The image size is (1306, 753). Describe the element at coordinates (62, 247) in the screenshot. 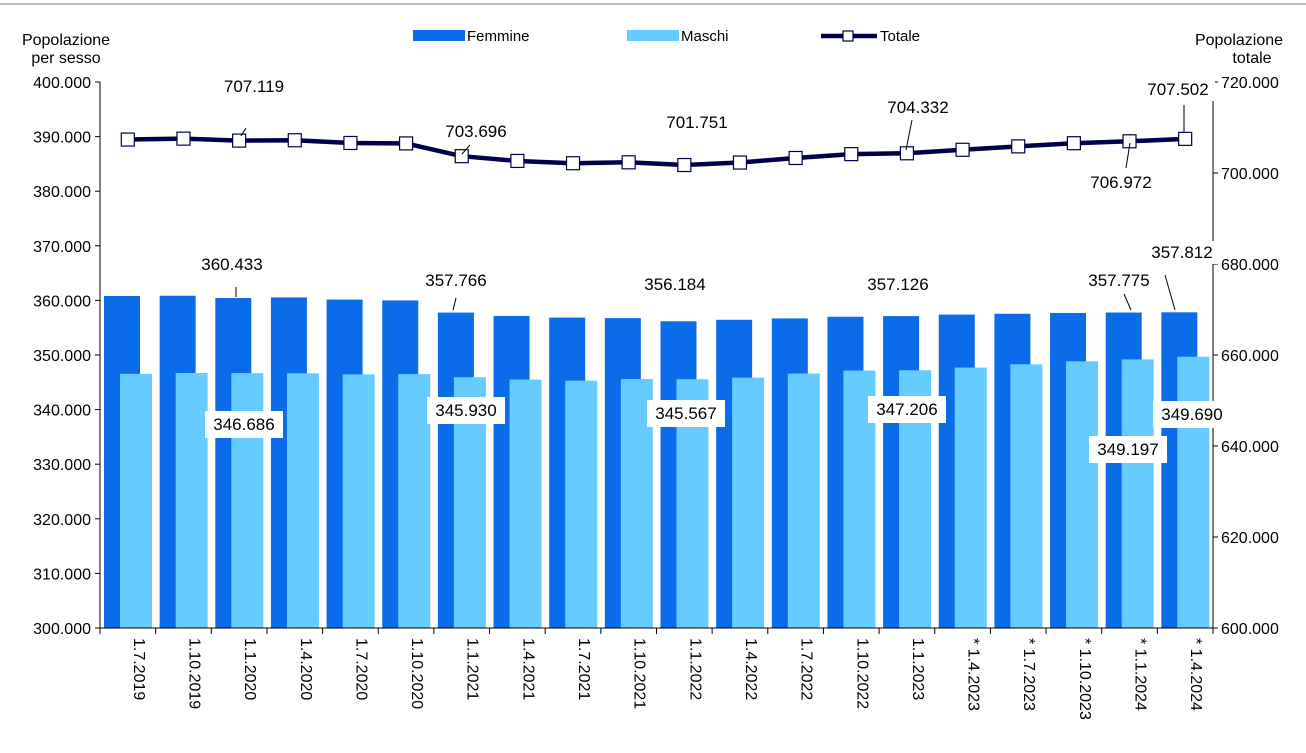

I see `left-tick-label: 370.000` at that location.